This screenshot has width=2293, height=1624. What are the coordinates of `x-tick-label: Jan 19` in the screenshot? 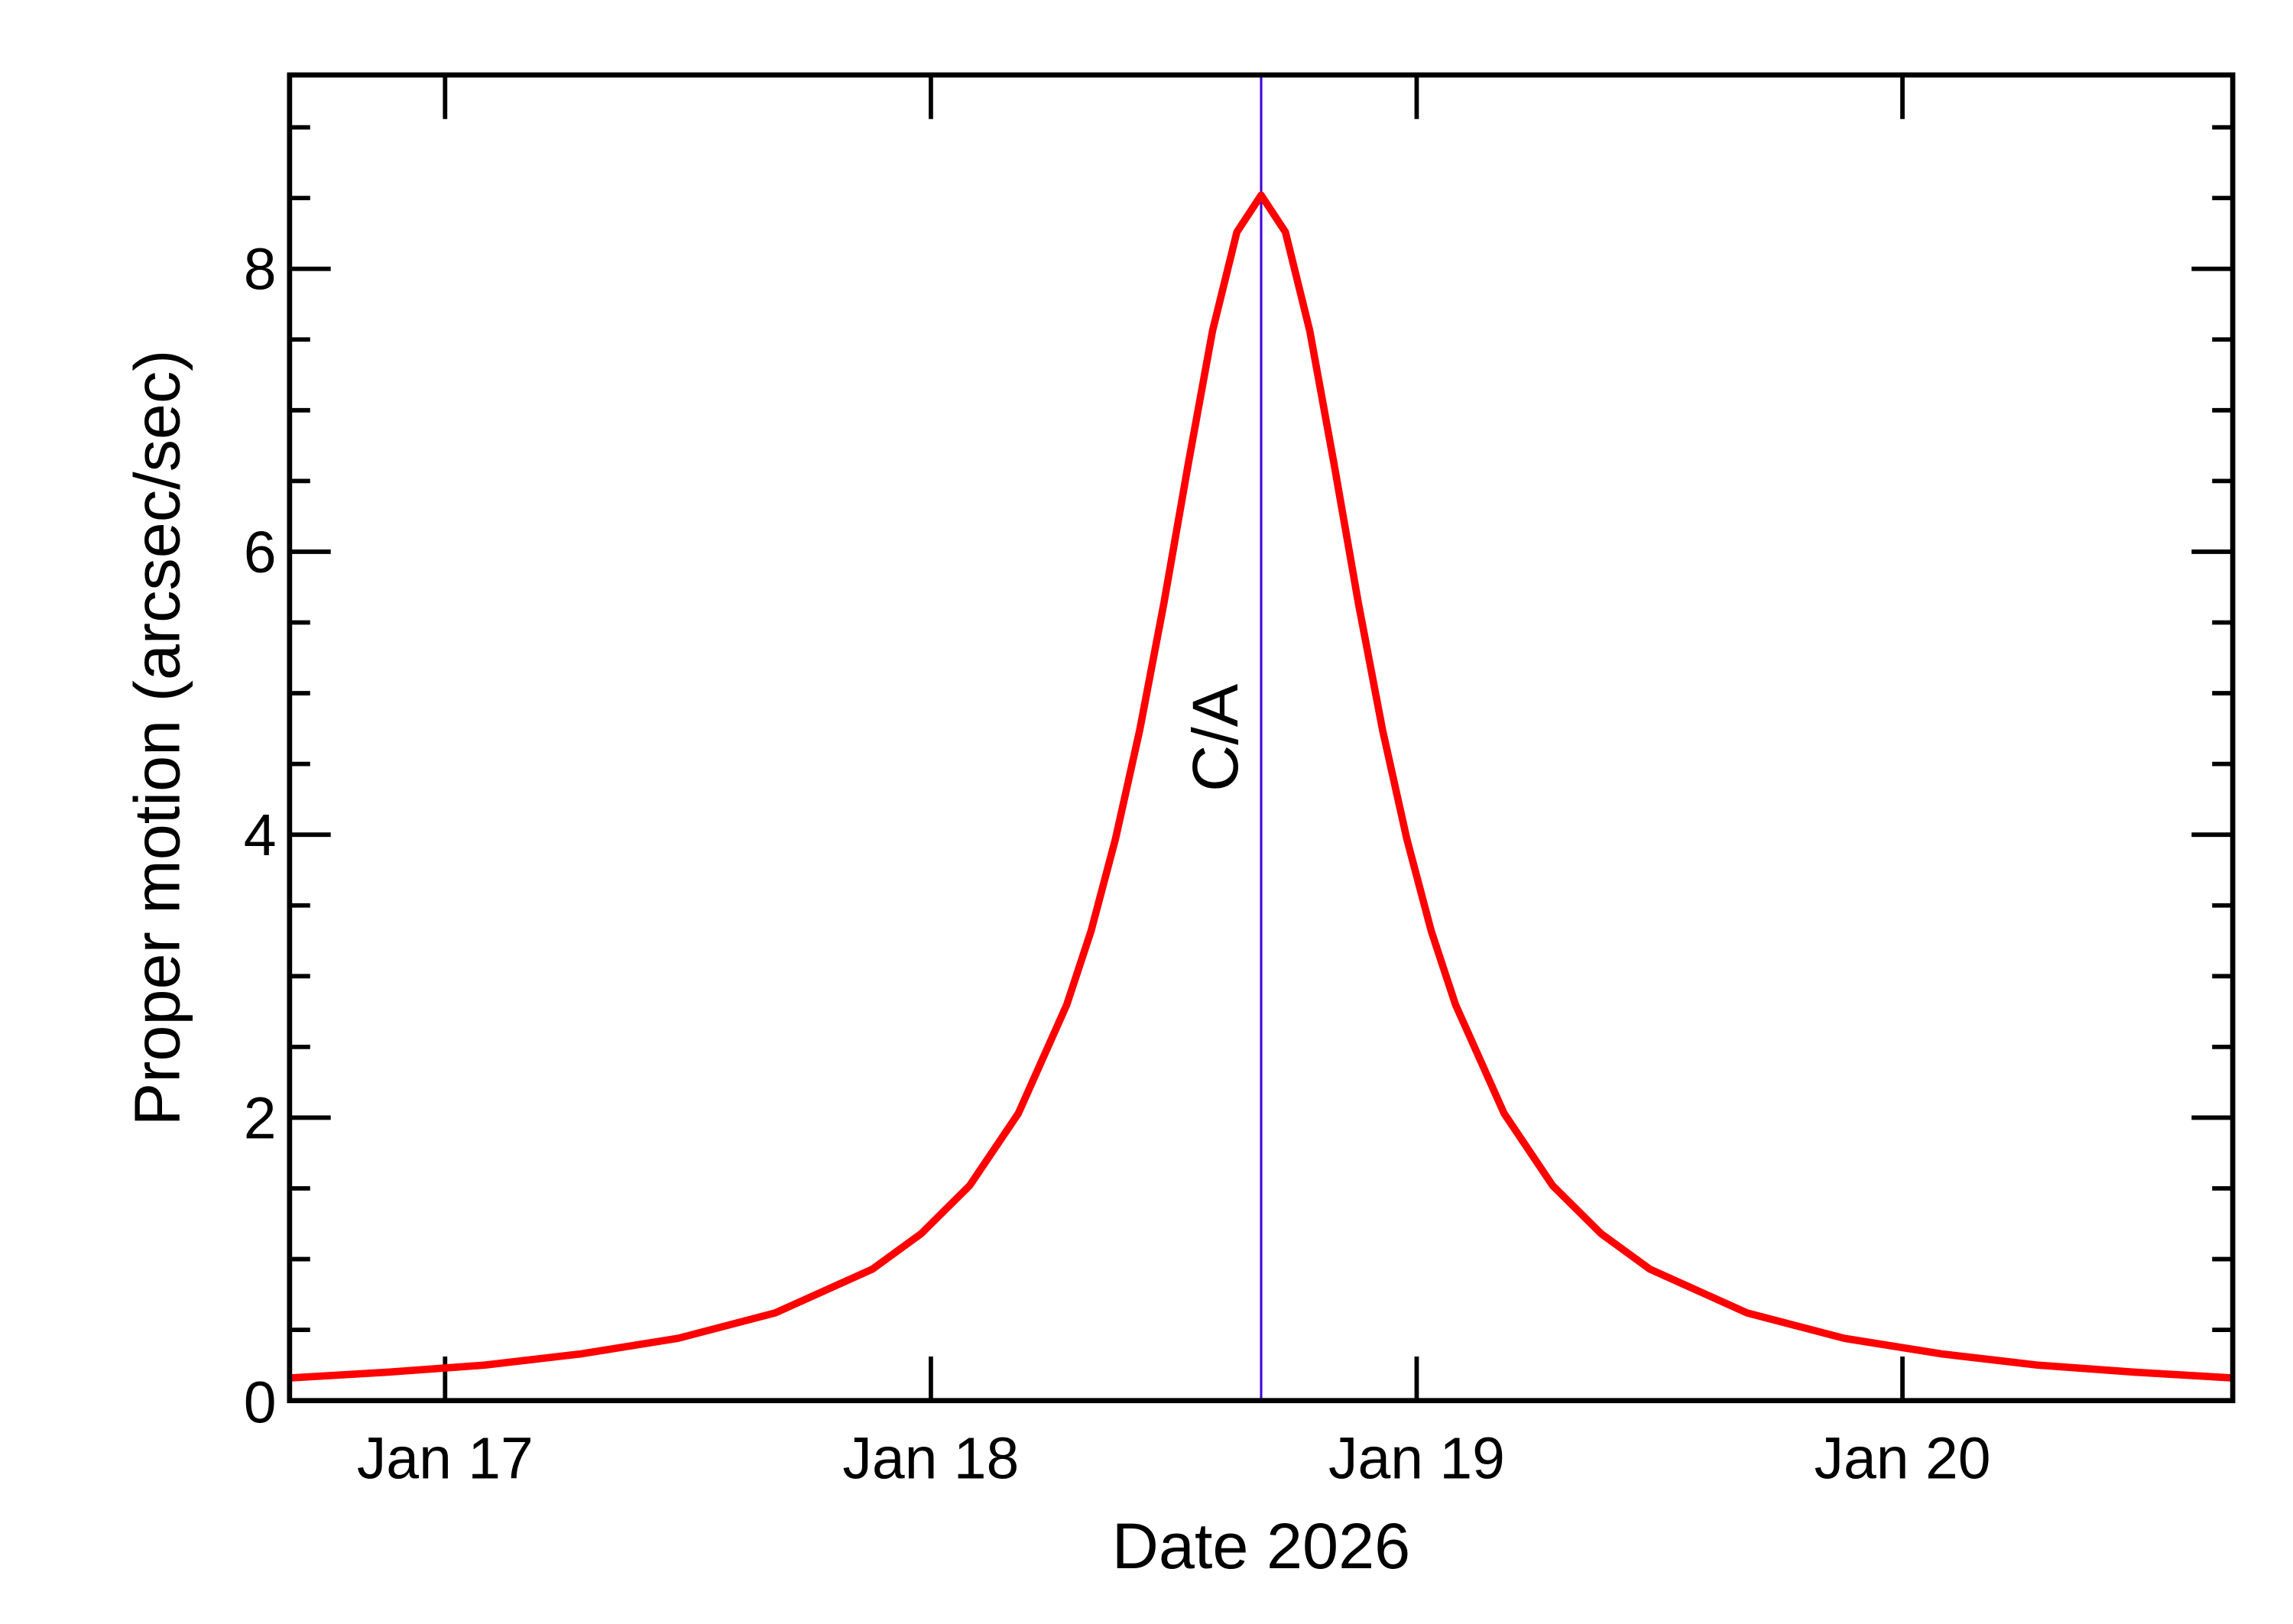 It's located at (1416, 1459).